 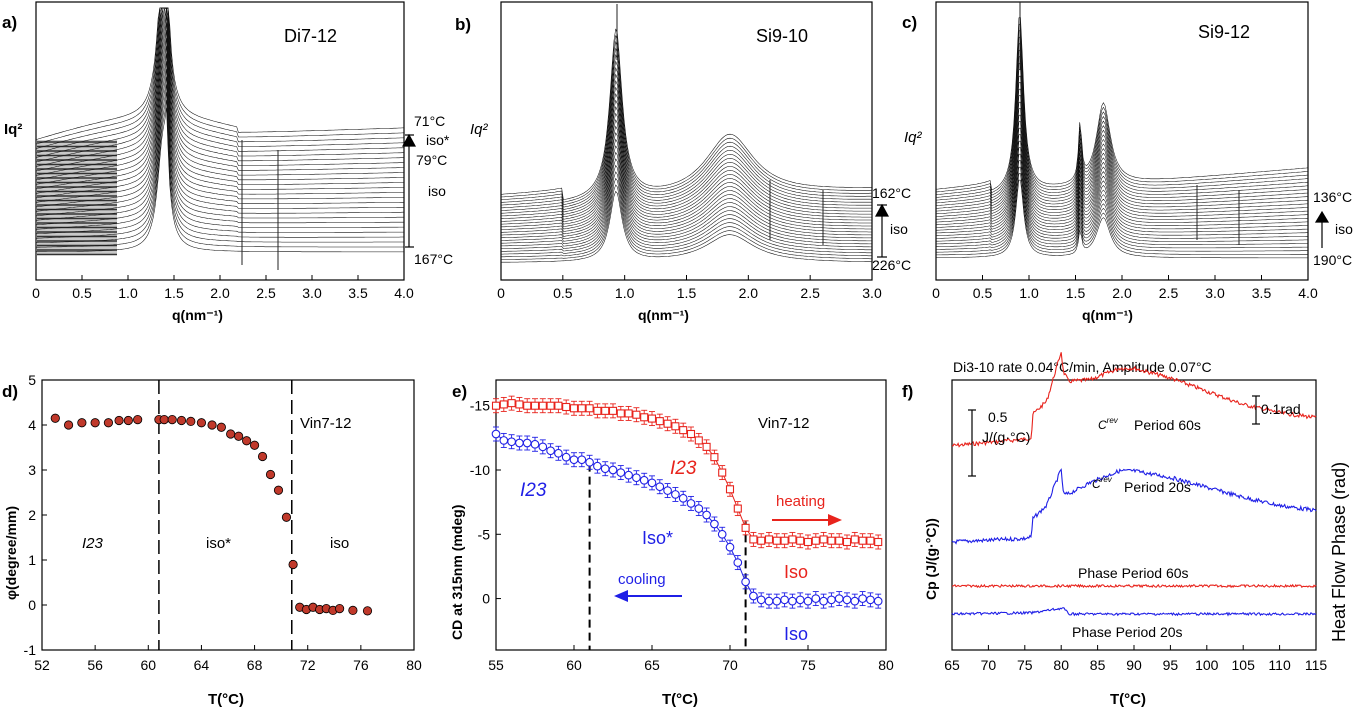 What do you see at coordinates (1061, 665) in the screenshot?
I see `xtick-label: 80` at bounding box center [1061, 665].